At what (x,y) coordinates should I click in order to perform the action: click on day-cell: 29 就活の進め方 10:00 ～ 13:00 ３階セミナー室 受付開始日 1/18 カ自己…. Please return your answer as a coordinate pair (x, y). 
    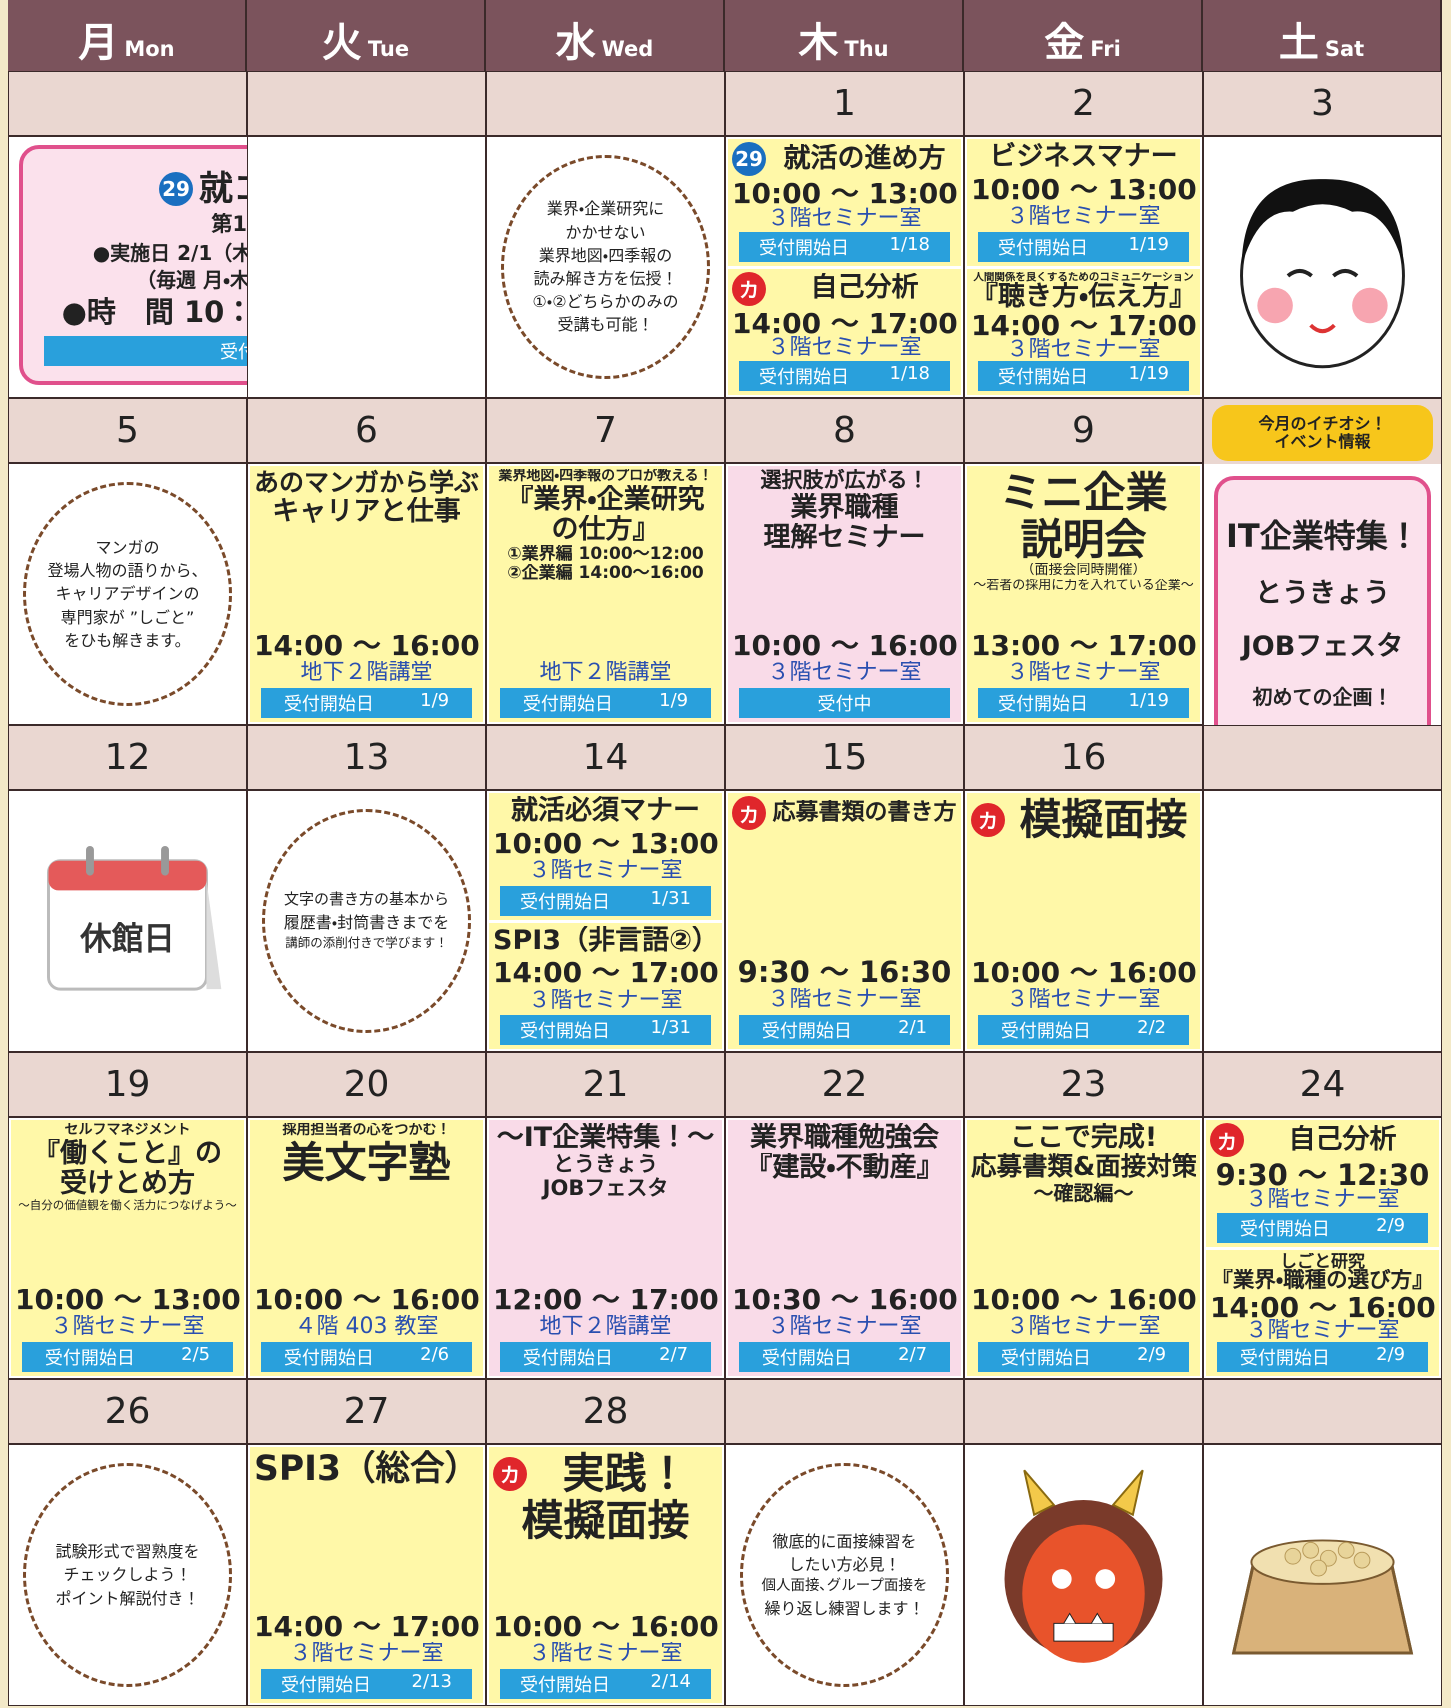
    Looking at the image, I should click on (844, 267).